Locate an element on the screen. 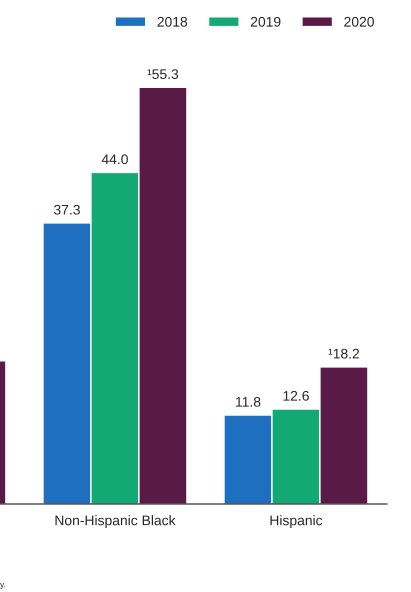 The image size is (411, 592). x-tick-label: Non-Hispanic Black is located at coordinates (115, 521).